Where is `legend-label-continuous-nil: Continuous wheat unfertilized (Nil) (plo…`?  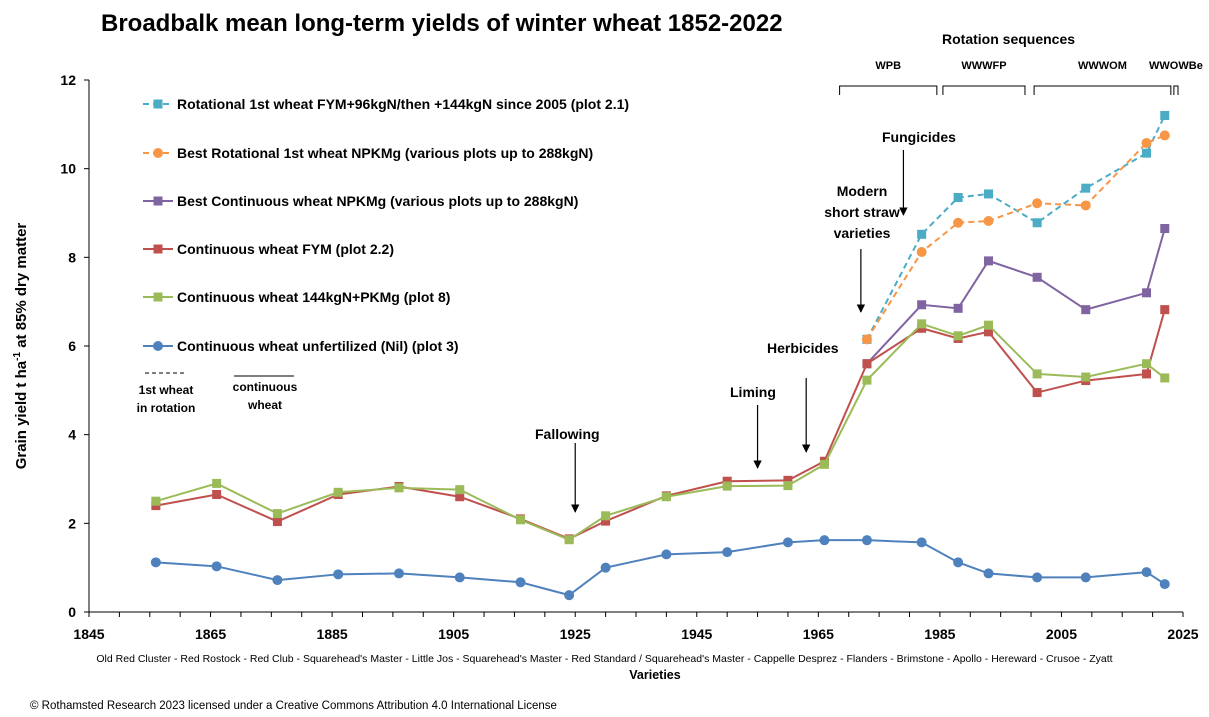 legend-label-continuous-nil: Continuous wheat unfertilized (Nil) (plo… is located at coordinates (318, 346).